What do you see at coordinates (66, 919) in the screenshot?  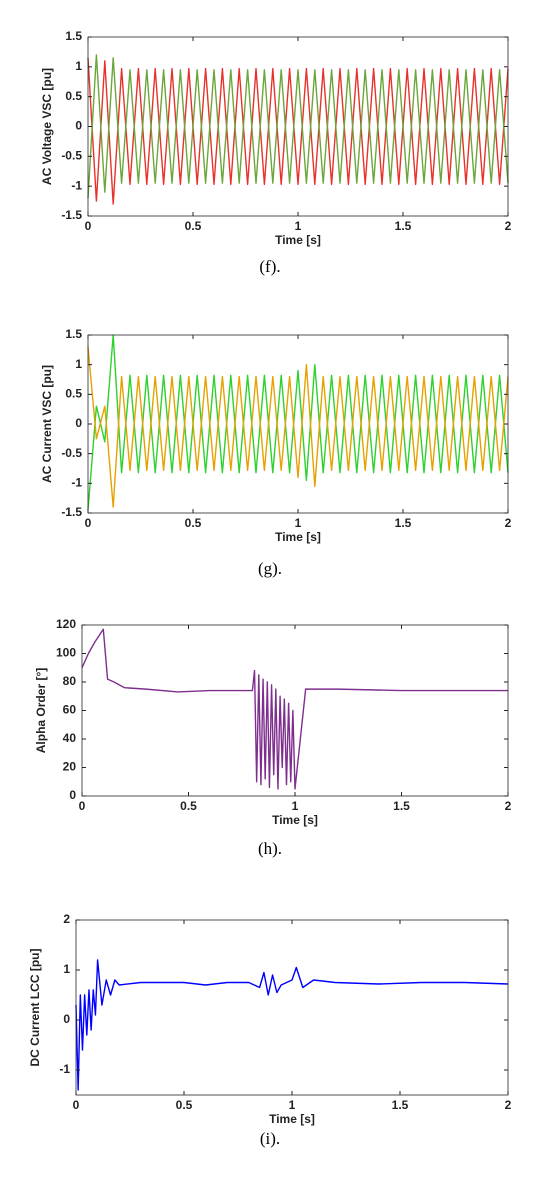 I see `y-tick-label: 2` at bounding box center [66, 919].